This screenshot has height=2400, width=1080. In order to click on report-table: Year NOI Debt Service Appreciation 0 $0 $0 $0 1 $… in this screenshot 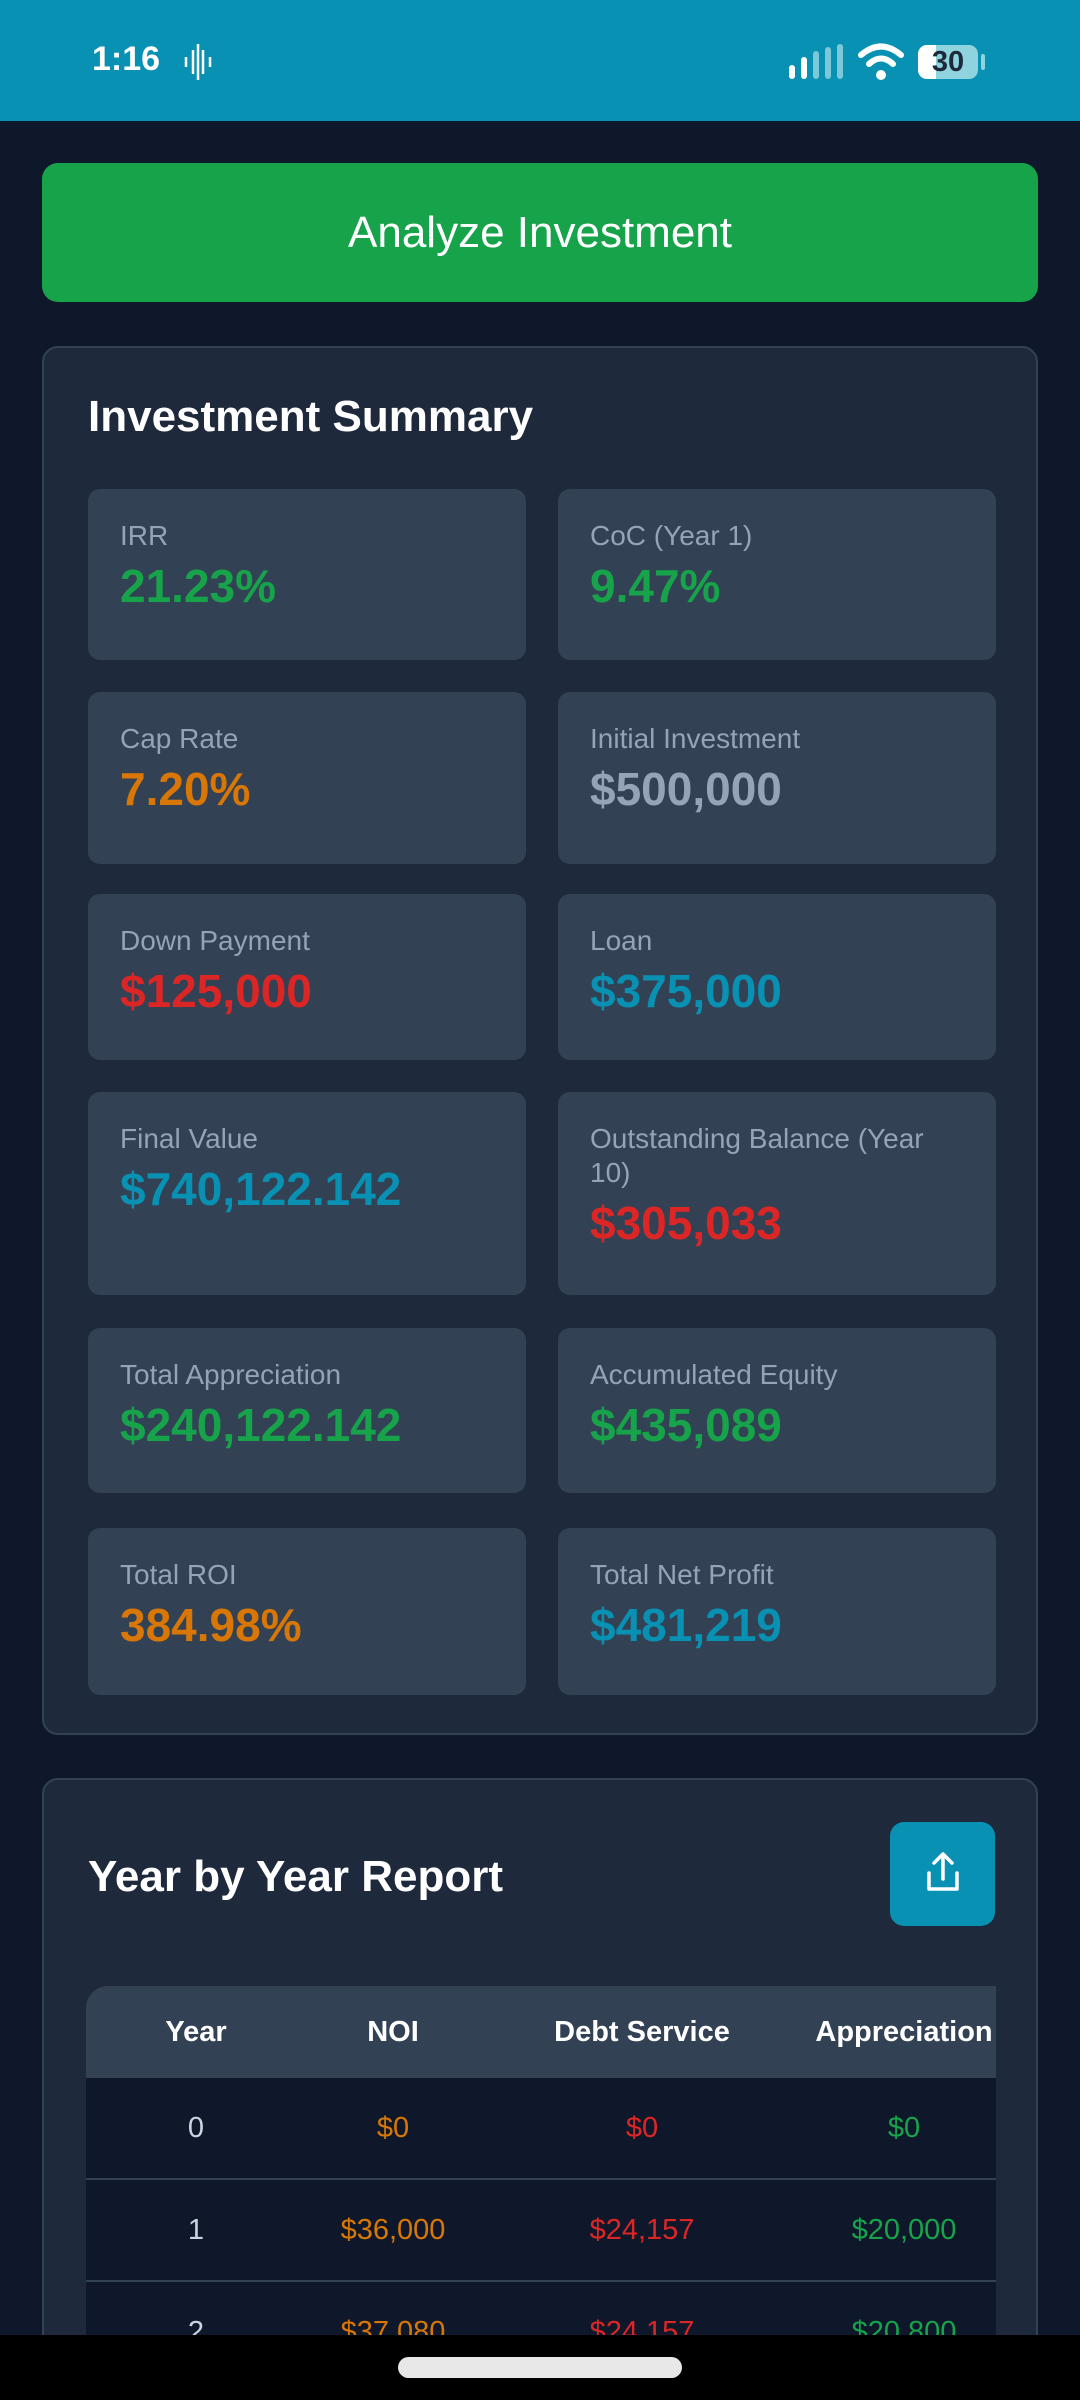, I will do `click(541, 2185)`.